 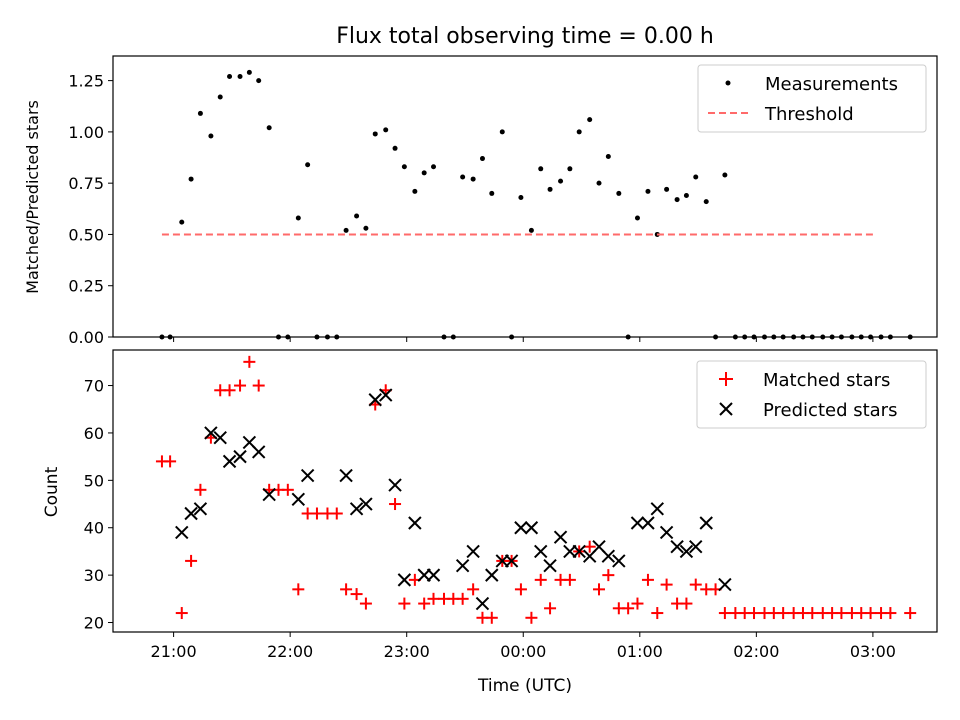 What do you see at coordinates (826, 380) in the screenshot?
I see `legend-matched-label: Matched stars` at bounding box center [826, 380].